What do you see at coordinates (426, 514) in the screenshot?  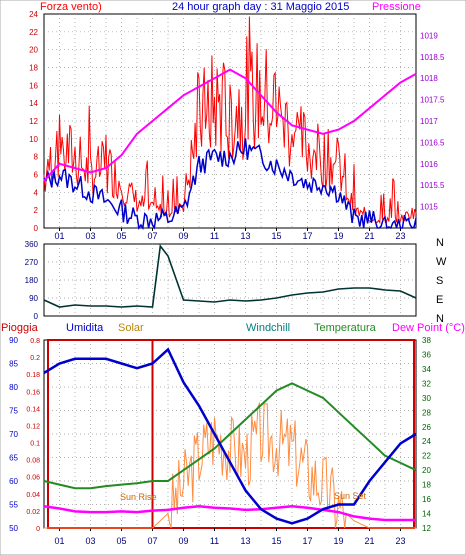 I see `p3-right-tick-label: 14` at bounding box center [426, 514].